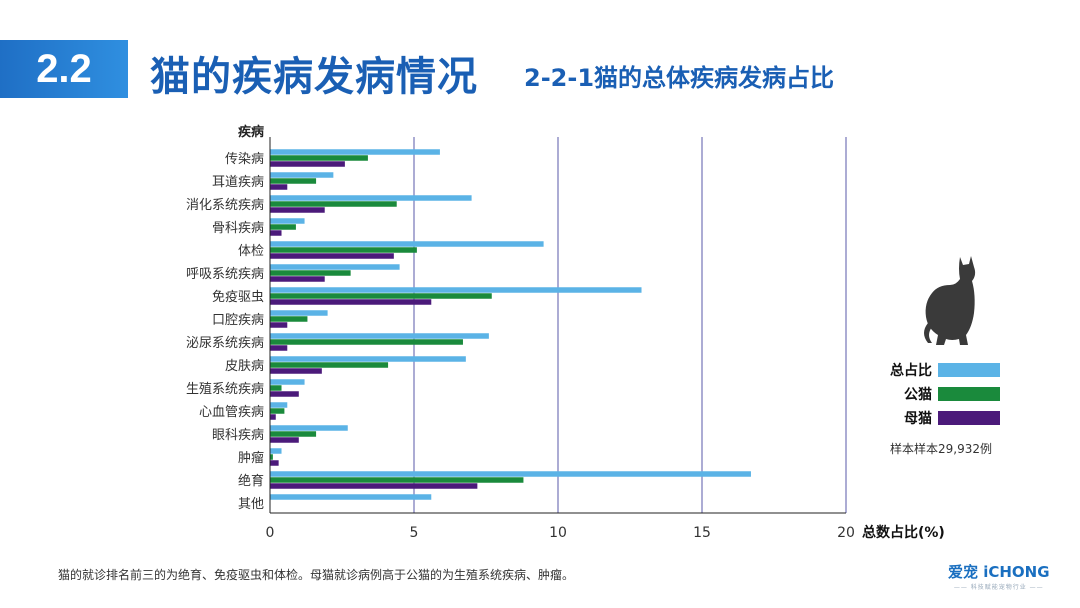 This screenshot has height=608, width=1080. What do you see at coordinates (414, 533) in the screenshot?
I see `x-tick-label: 5` at bounding box center [414, 533].